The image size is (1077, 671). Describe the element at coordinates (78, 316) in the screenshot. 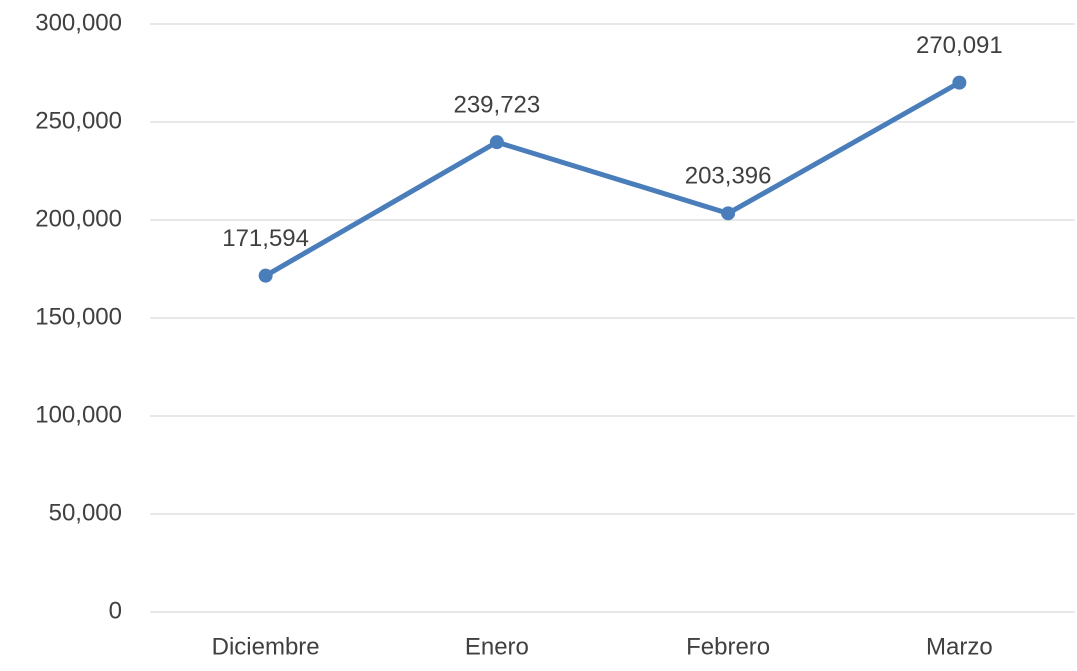

I see `y-tick-label: 150,000` at that location.